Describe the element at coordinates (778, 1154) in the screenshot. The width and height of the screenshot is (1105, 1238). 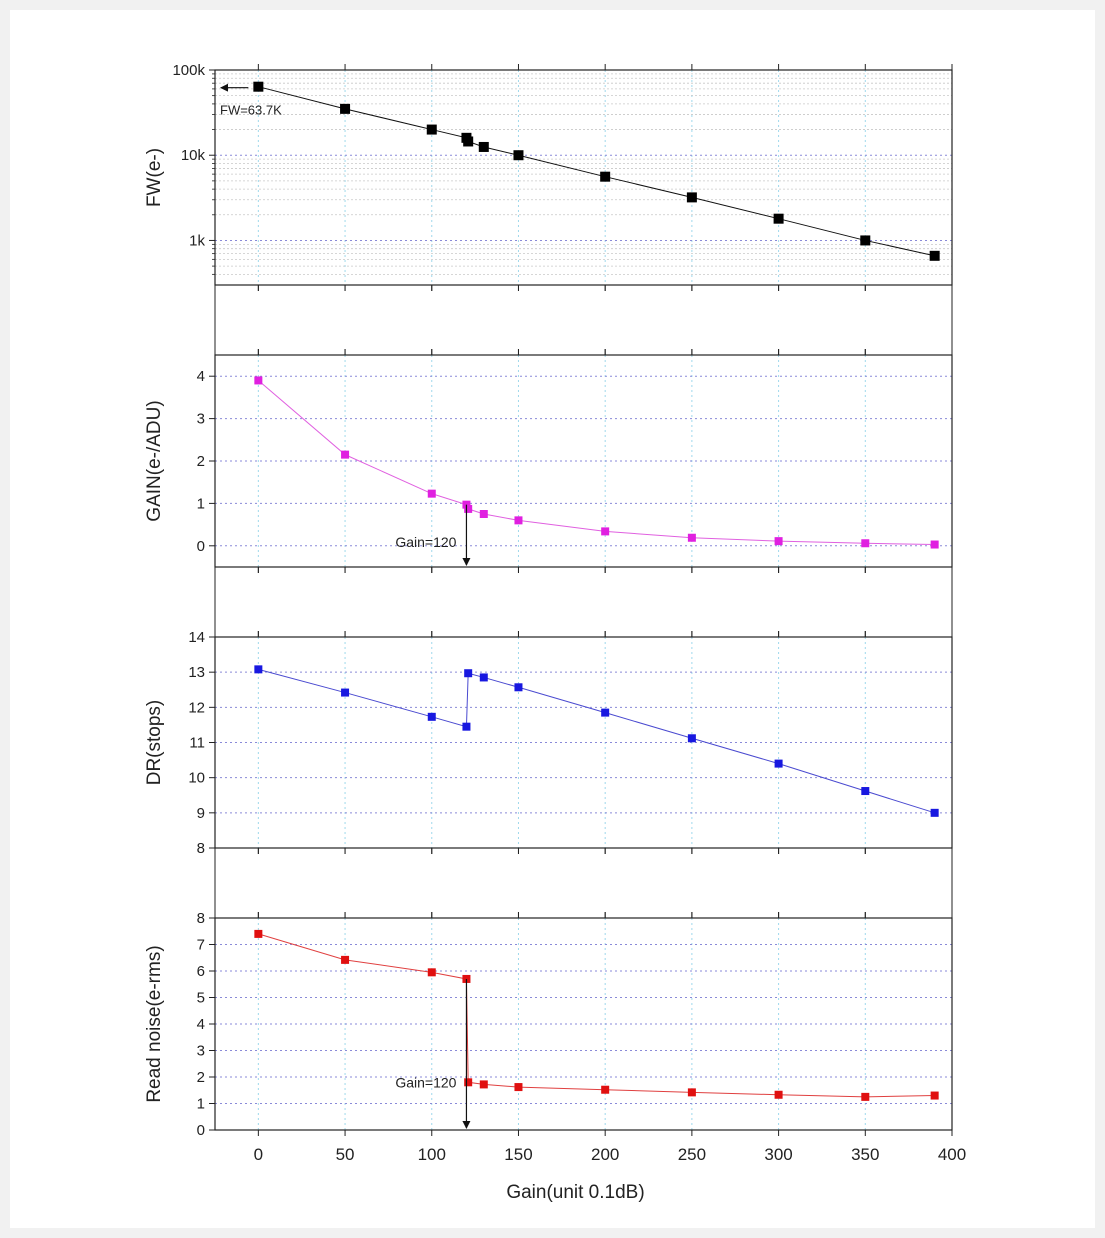
I see `x-tick-label: 300` at that location.